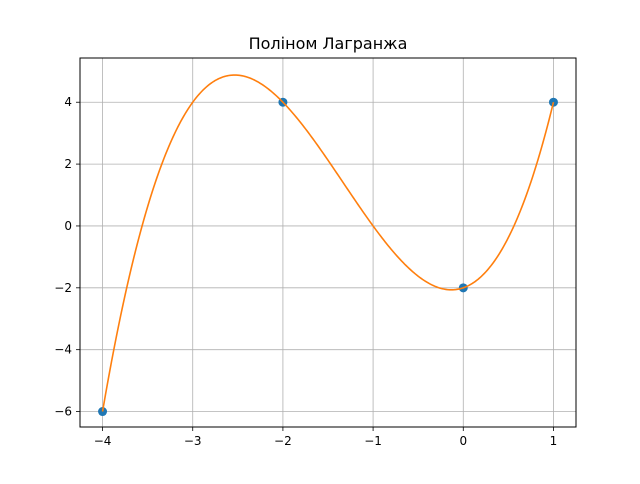  Describe the element at coordinates (103, 441) in the screenshot. I see `x-tick-label: −4` at that location.